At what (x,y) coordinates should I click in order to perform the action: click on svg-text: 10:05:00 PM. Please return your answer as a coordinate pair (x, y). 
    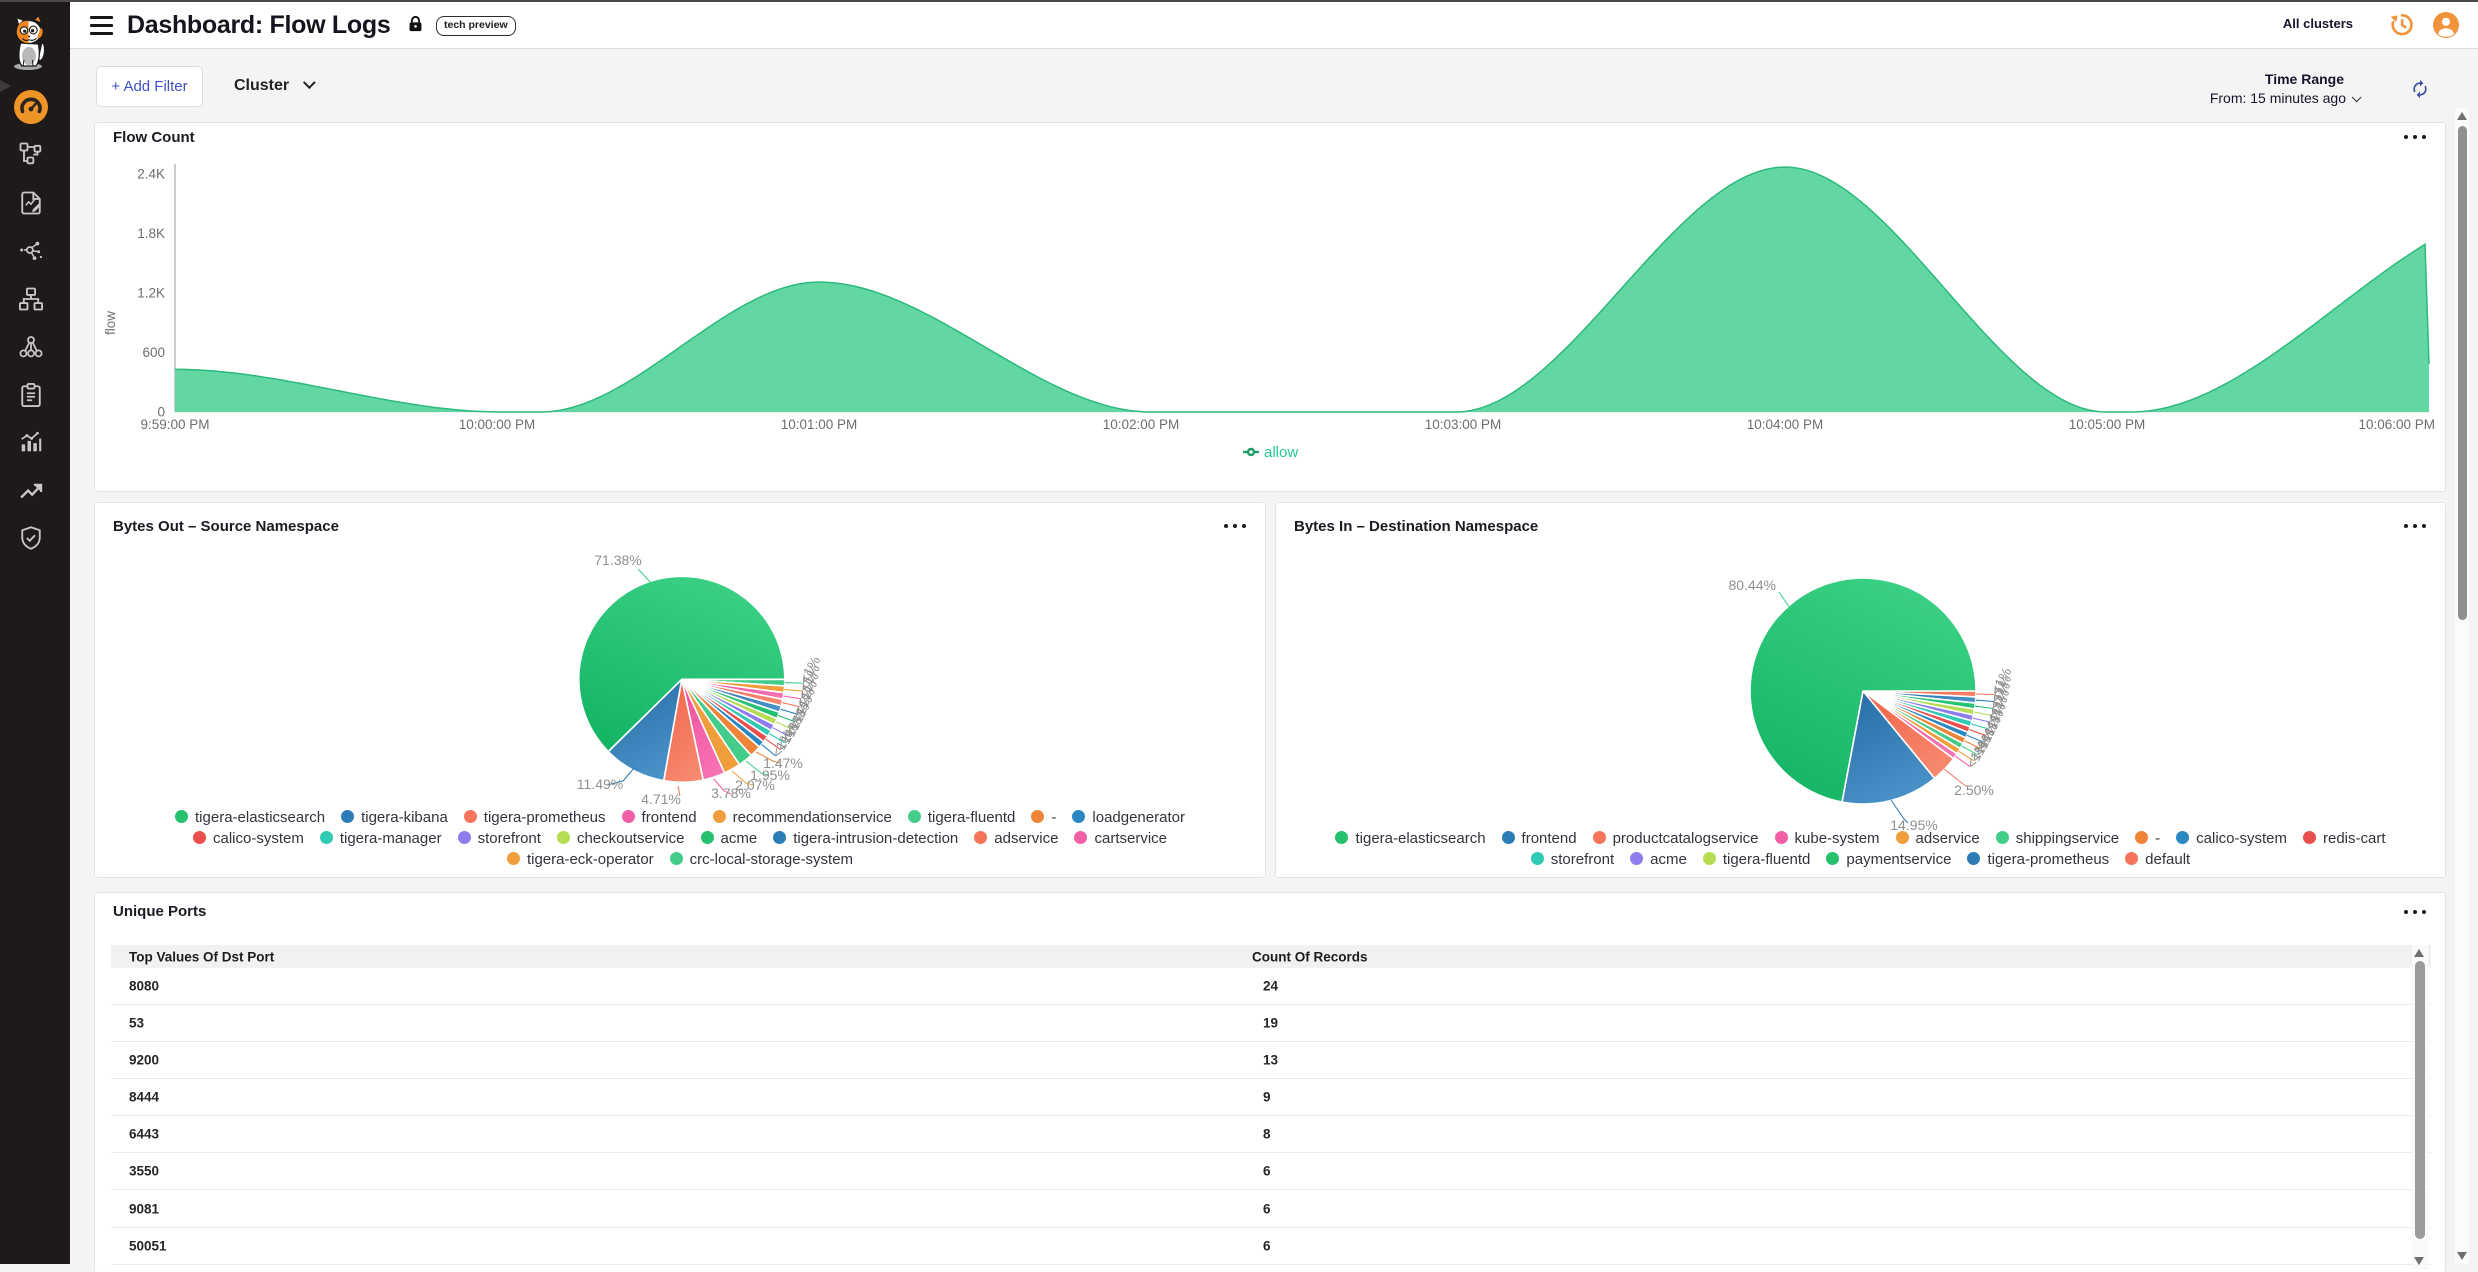
    Looking at the image, I should click on (2107, 424).